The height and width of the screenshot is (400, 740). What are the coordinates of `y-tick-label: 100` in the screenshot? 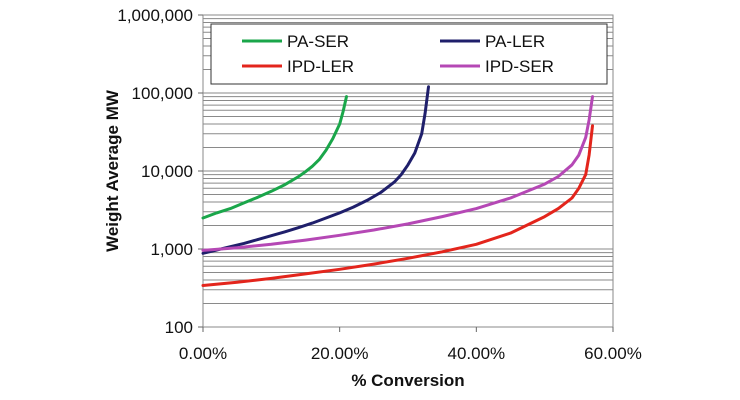 It's located at (179, 327).